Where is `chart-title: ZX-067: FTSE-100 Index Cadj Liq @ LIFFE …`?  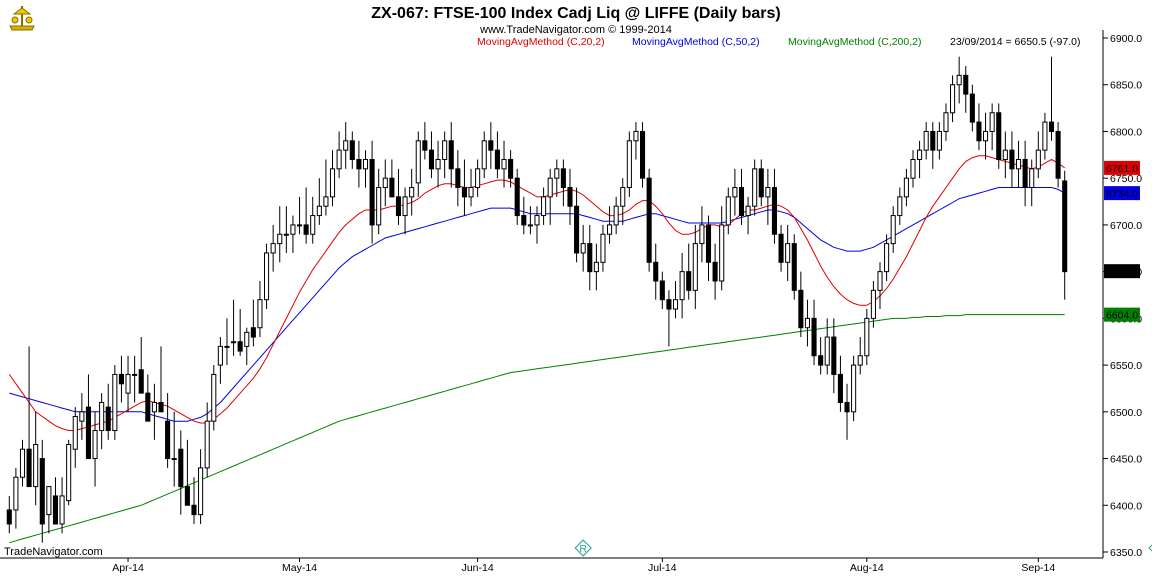
chart-title: ZX-067: FTSE-100 Index Cadj Liq @ LIFFE … is located at coordinates (575, 13).